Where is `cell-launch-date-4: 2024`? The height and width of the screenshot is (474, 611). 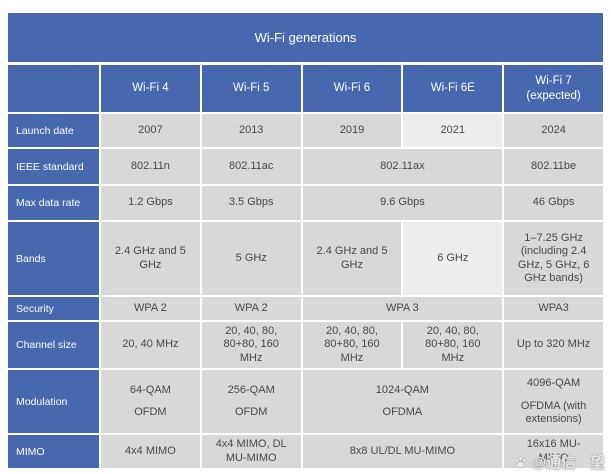 cell-launch-date-4: 2024 is located at coordinates (553, 130).